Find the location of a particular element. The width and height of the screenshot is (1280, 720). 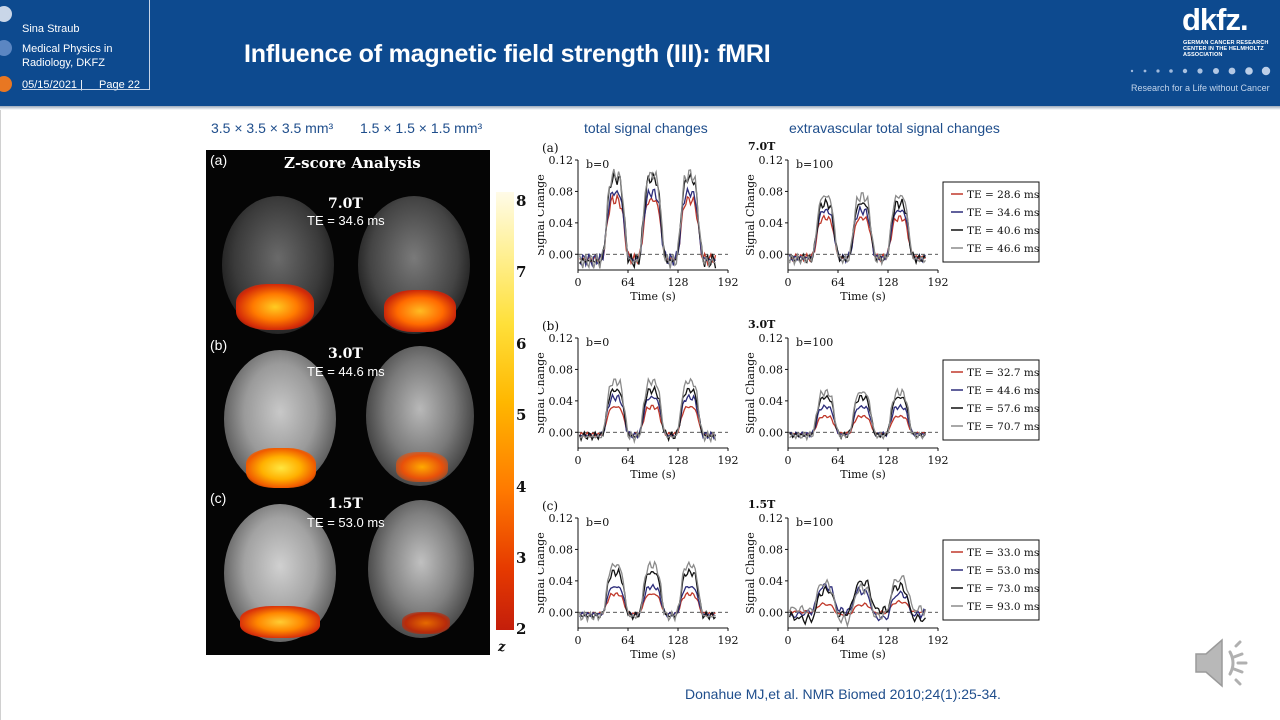

plot-3-legend-label-1: TE = 44.6 ms is located at coordinates (1003, 391).